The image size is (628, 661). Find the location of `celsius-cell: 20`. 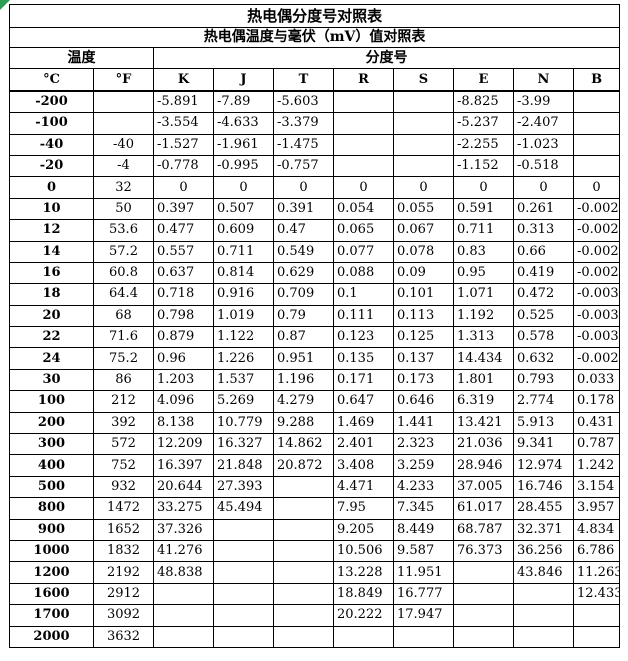

celsius-cell: 20 is located at coordinates (51, 316).